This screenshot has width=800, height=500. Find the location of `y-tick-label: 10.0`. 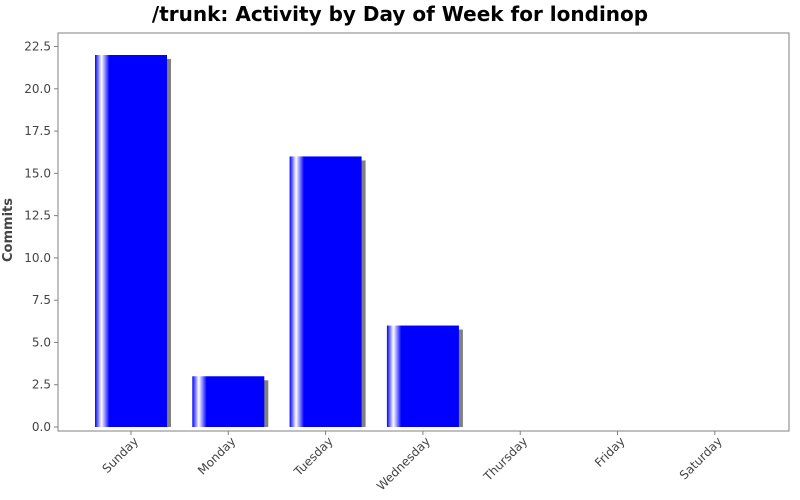

y-tick-label: 10.0 is located at coordinates (37, 258).